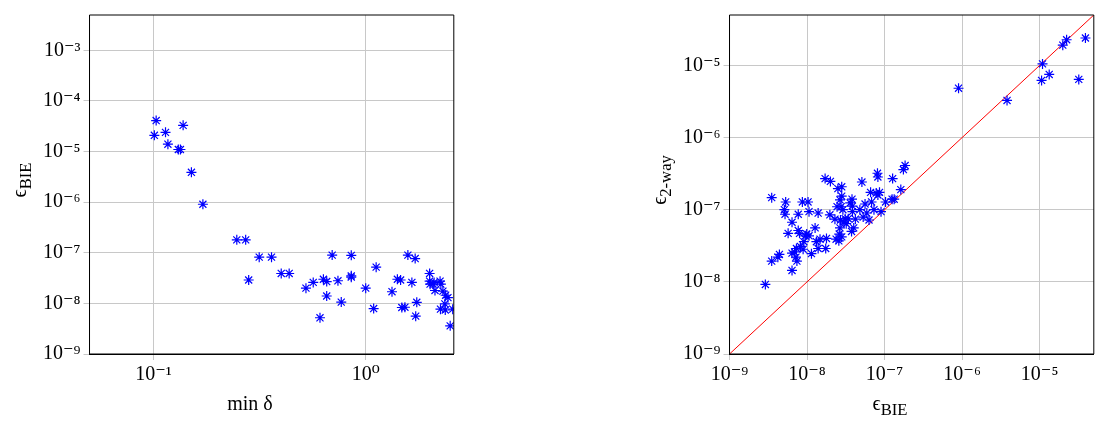 This screenshot has height=429, width=1107. Describe the element at coordinates (729, 373) in the screenshot. I see `x-tick-label: 10⁻⁹` at that location.